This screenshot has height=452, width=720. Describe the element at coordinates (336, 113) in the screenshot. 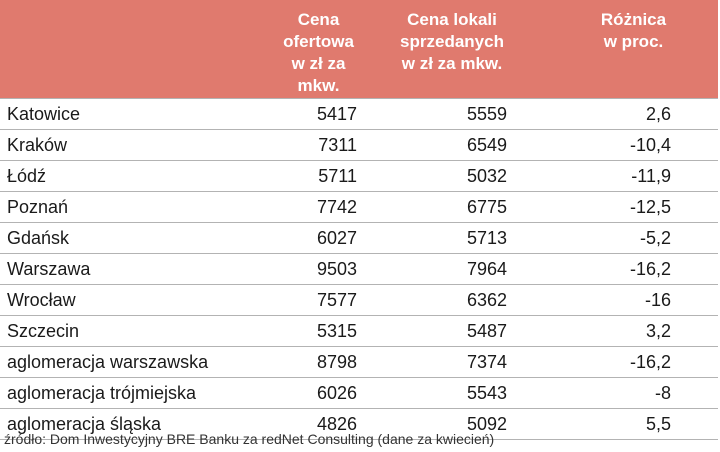

I see `cell-offer-price: 5417` at that location.